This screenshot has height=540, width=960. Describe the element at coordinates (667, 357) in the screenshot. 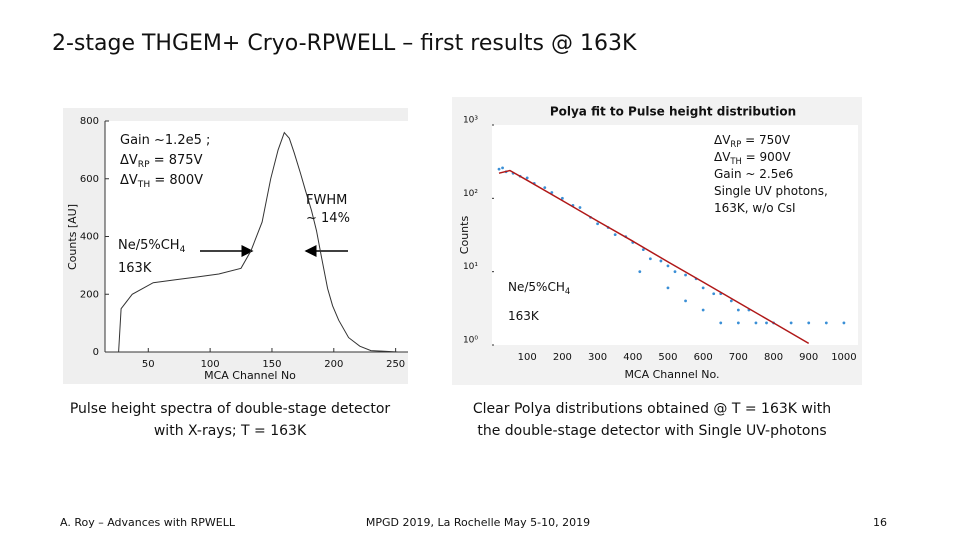

I see `x-tick-label: 500` at that location.